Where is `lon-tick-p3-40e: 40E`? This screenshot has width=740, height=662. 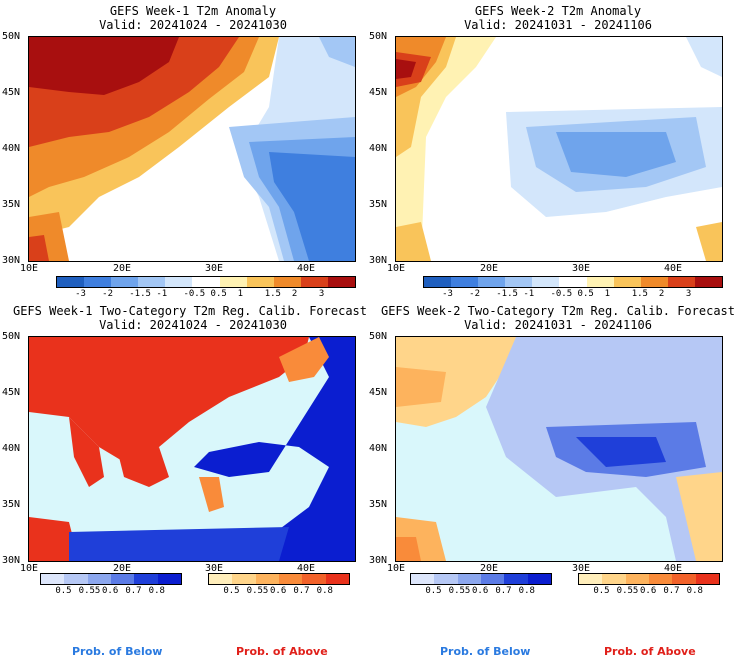
lon-tick-p3-40e: 40E is located at coordinates (306, 568).